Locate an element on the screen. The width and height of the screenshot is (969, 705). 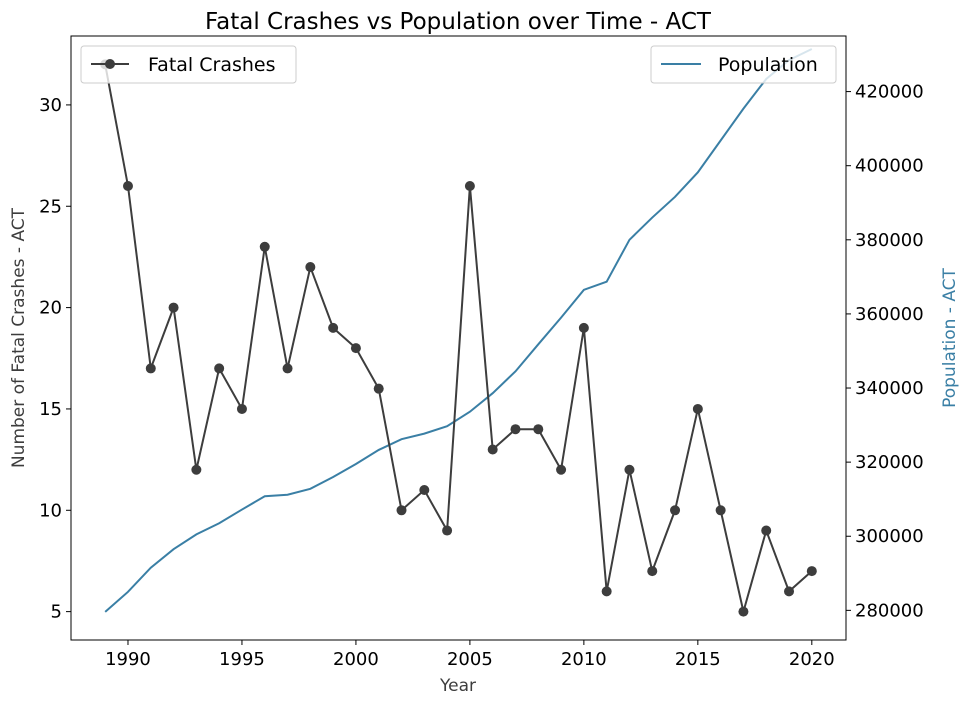
y-left-tick-label: 25 is located at coordinates (50, 206).